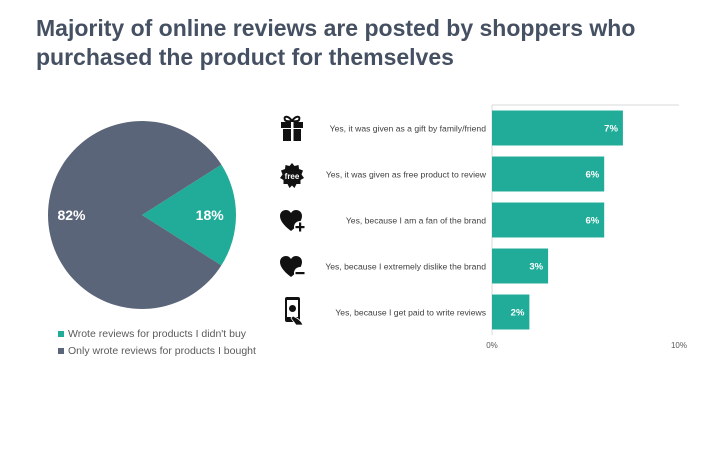 Image resolution: width=720 pixels, height=450 pixels. Describe the element at coordinates (518, 313) in the screenshot. I see `bar-data-label-4: 2%` at that location.